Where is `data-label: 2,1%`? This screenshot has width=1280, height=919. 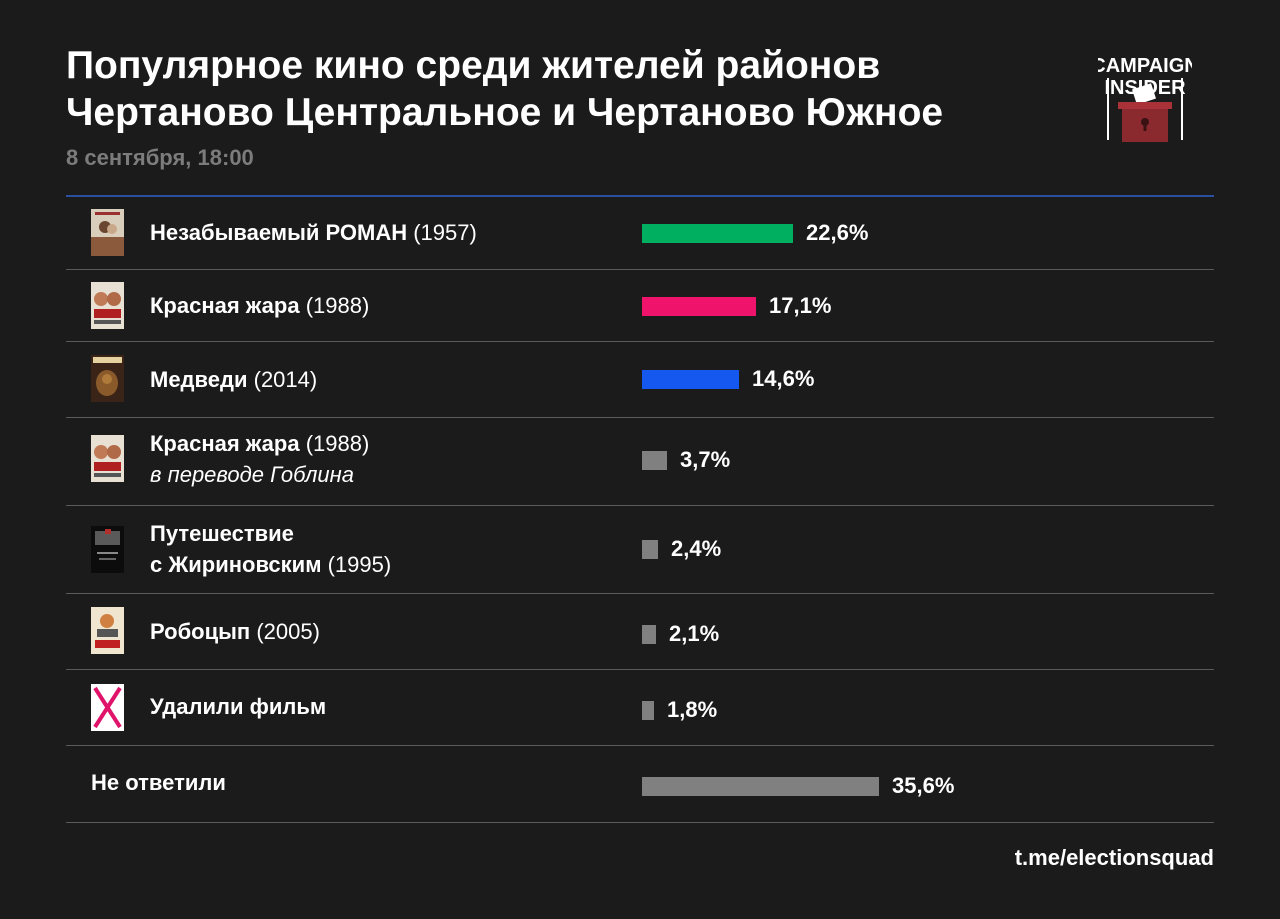
data-label: 2,1% is located at coordinates (694, 633).